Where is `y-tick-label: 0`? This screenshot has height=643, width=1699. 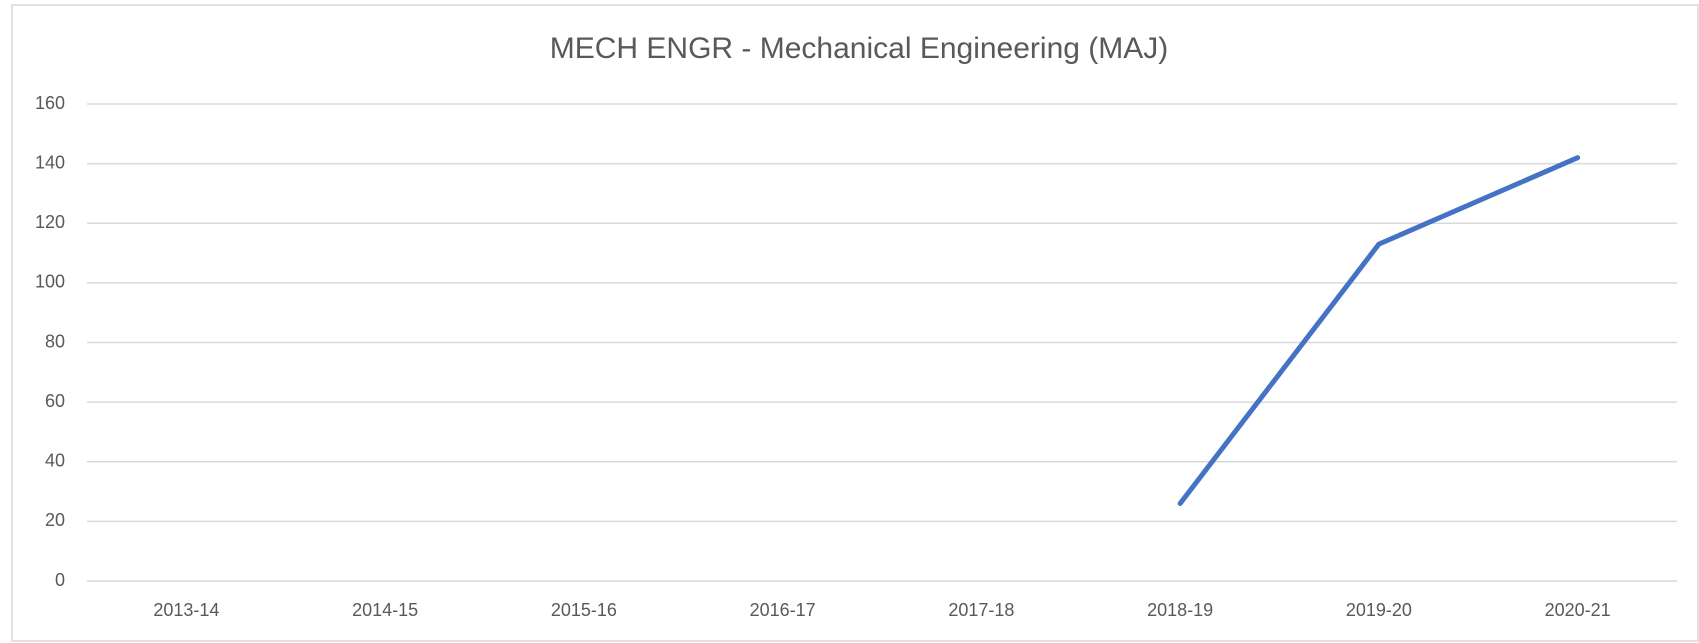
y-tick-label: 0 is located at coordinates (60, 580).